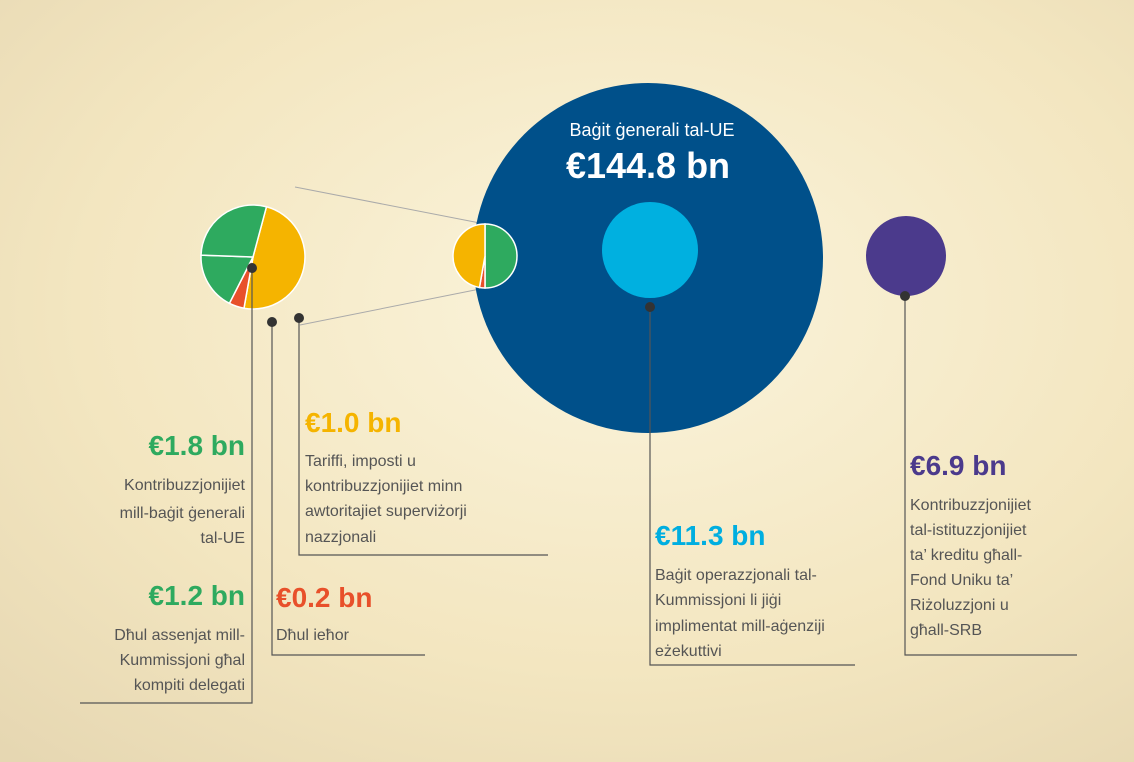 Image resolution: width=1134 pixels, height=762 pixels. Describe the element at coordinates (946, 630) in the screenshot. I see `description: għall-SRB` at that location.